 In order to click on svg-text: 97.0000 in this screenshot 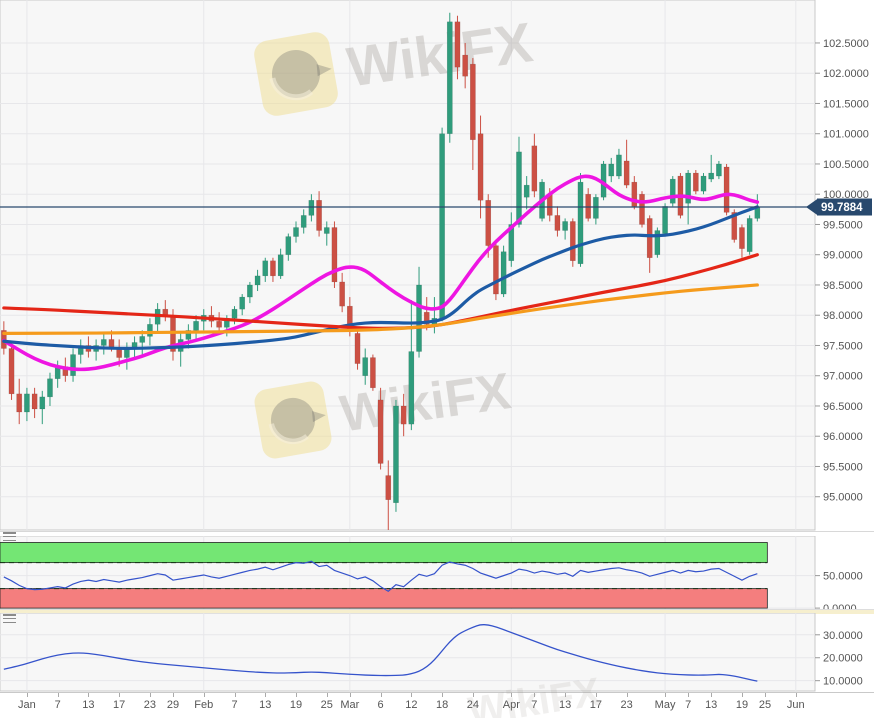, I will do `click(843, 377)`.